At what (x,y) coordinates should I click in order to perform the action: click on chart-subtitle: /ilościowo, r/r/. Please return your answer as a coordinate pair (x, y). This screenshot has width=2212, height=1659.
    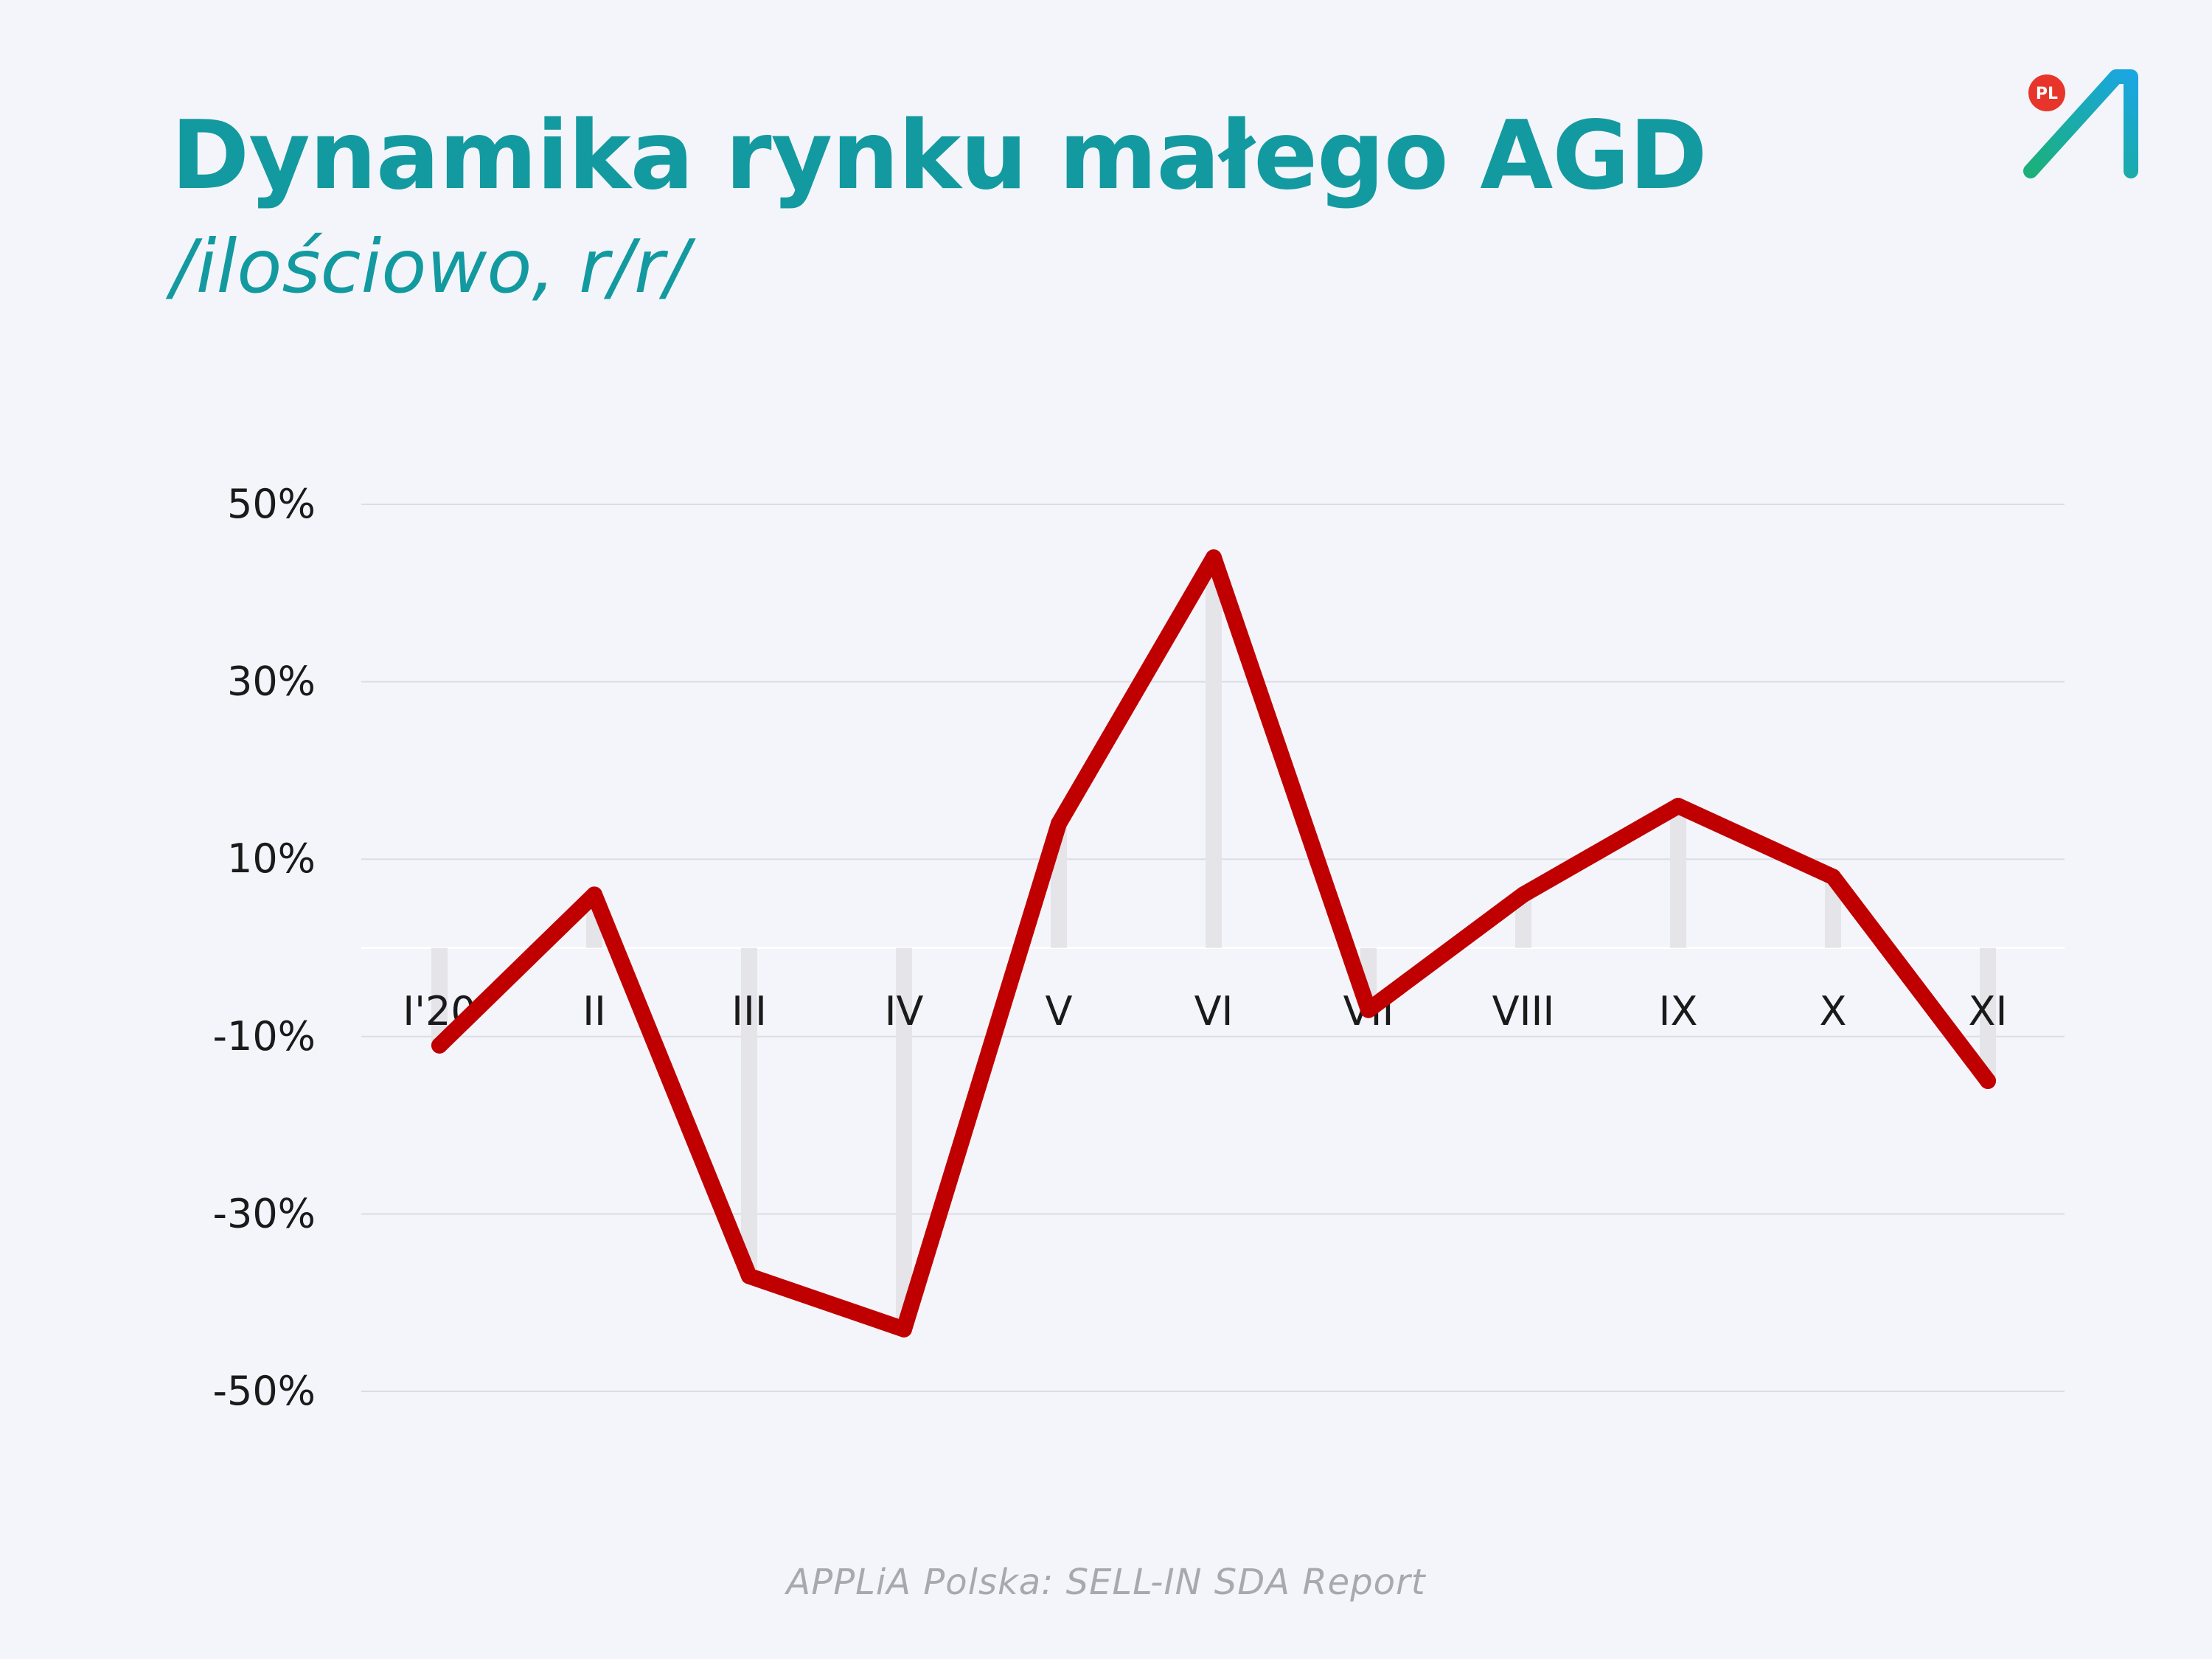
    Looking at the image, I should click on (430, 266).